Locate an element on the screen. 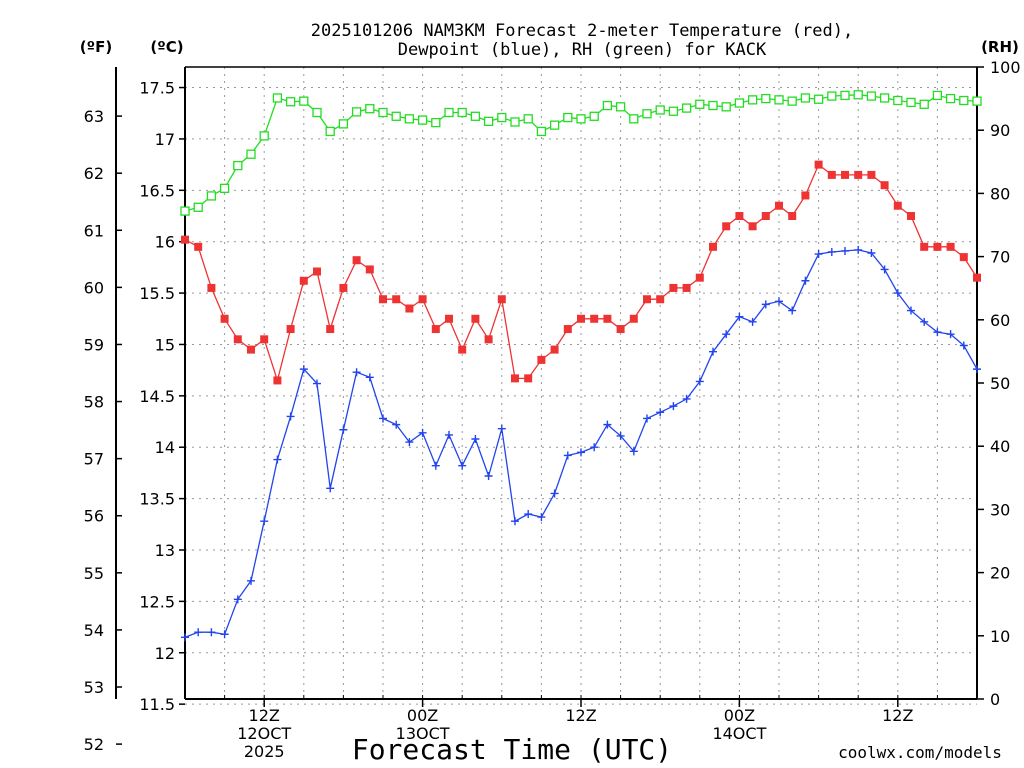 The image size is (1024, 768). chart-title-line-2: Dewpoint (blue), RH (green) for KACK is located at coordinates (582, 50).